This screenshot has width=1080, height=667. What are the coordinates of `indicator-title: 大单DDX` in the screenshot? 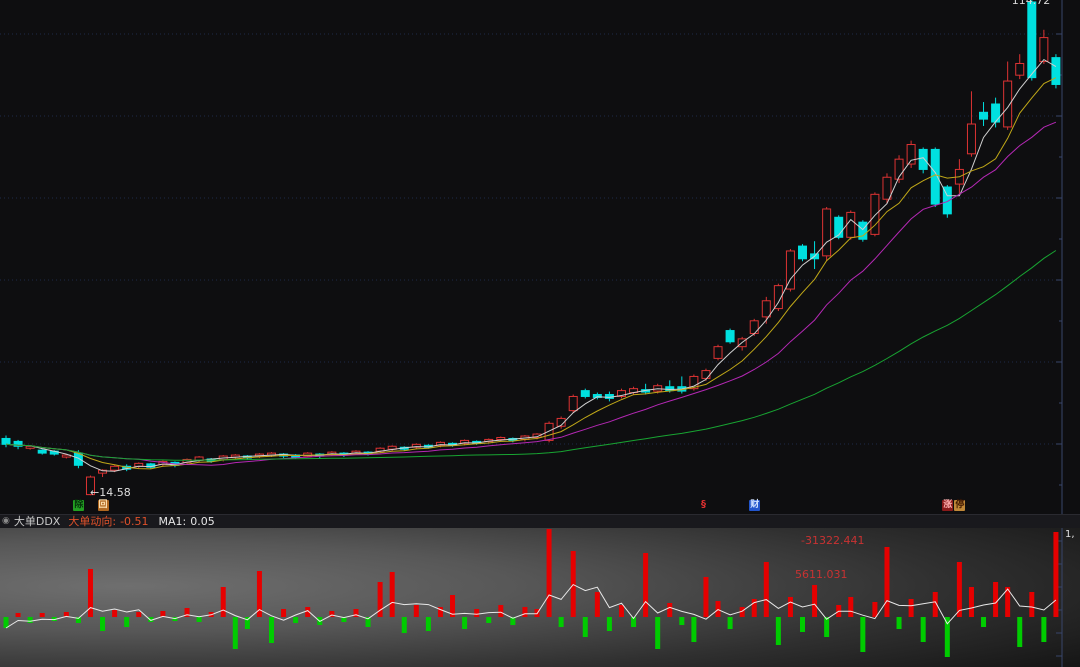 It's located at (37, 521).